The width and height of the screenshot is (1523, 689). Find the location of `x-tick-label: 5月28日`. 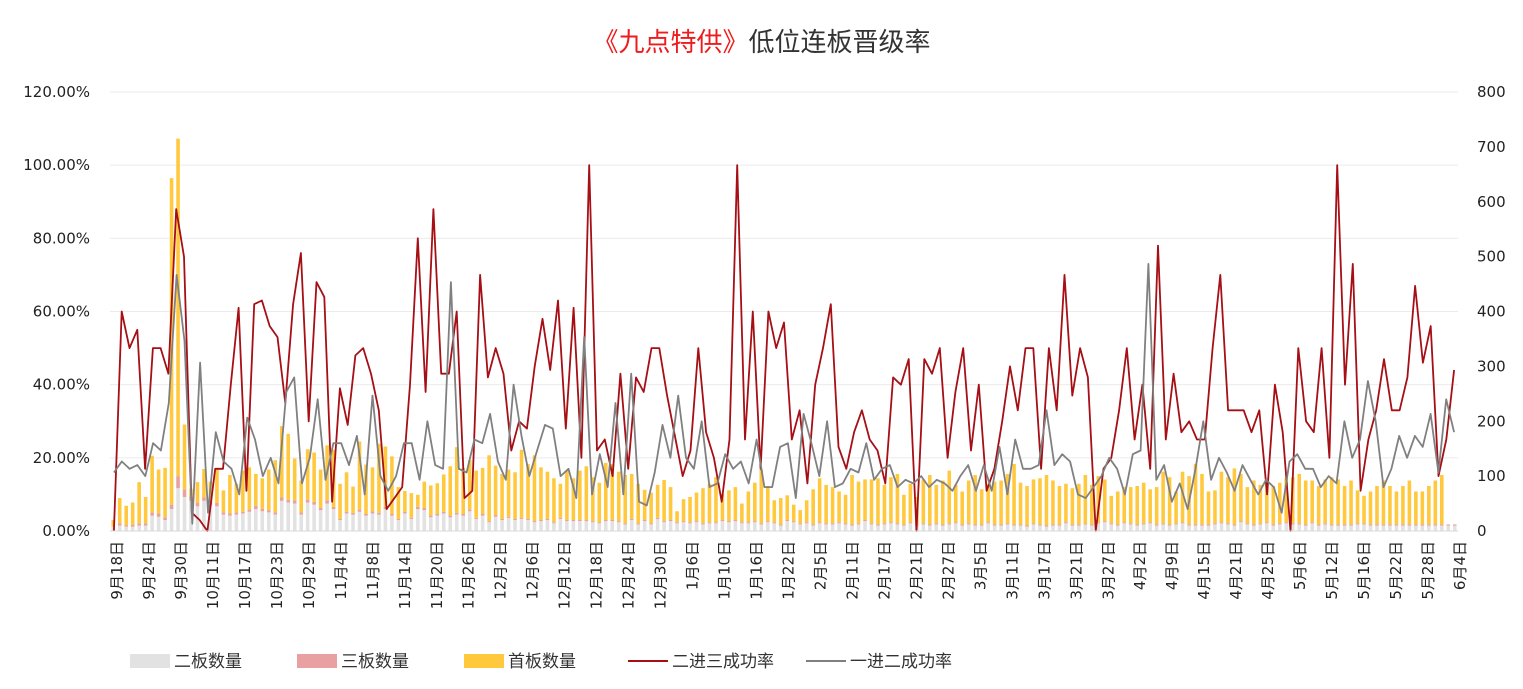

x-tick-label: 5月28日 is located at coordinates (1428, 570).